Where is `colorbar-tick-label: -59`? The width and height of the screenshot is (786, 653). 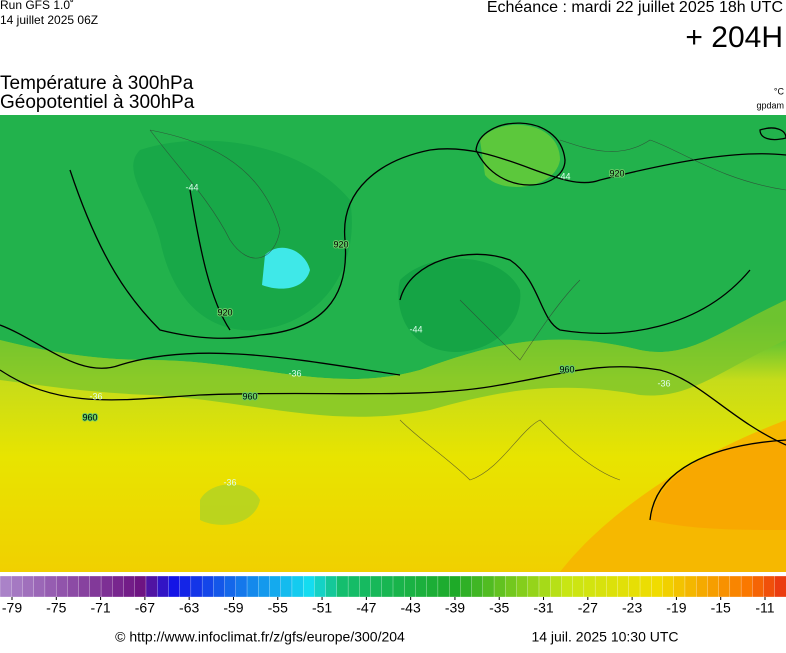
colorbar-tick-label: -59 is located at coordinates (233, 608).